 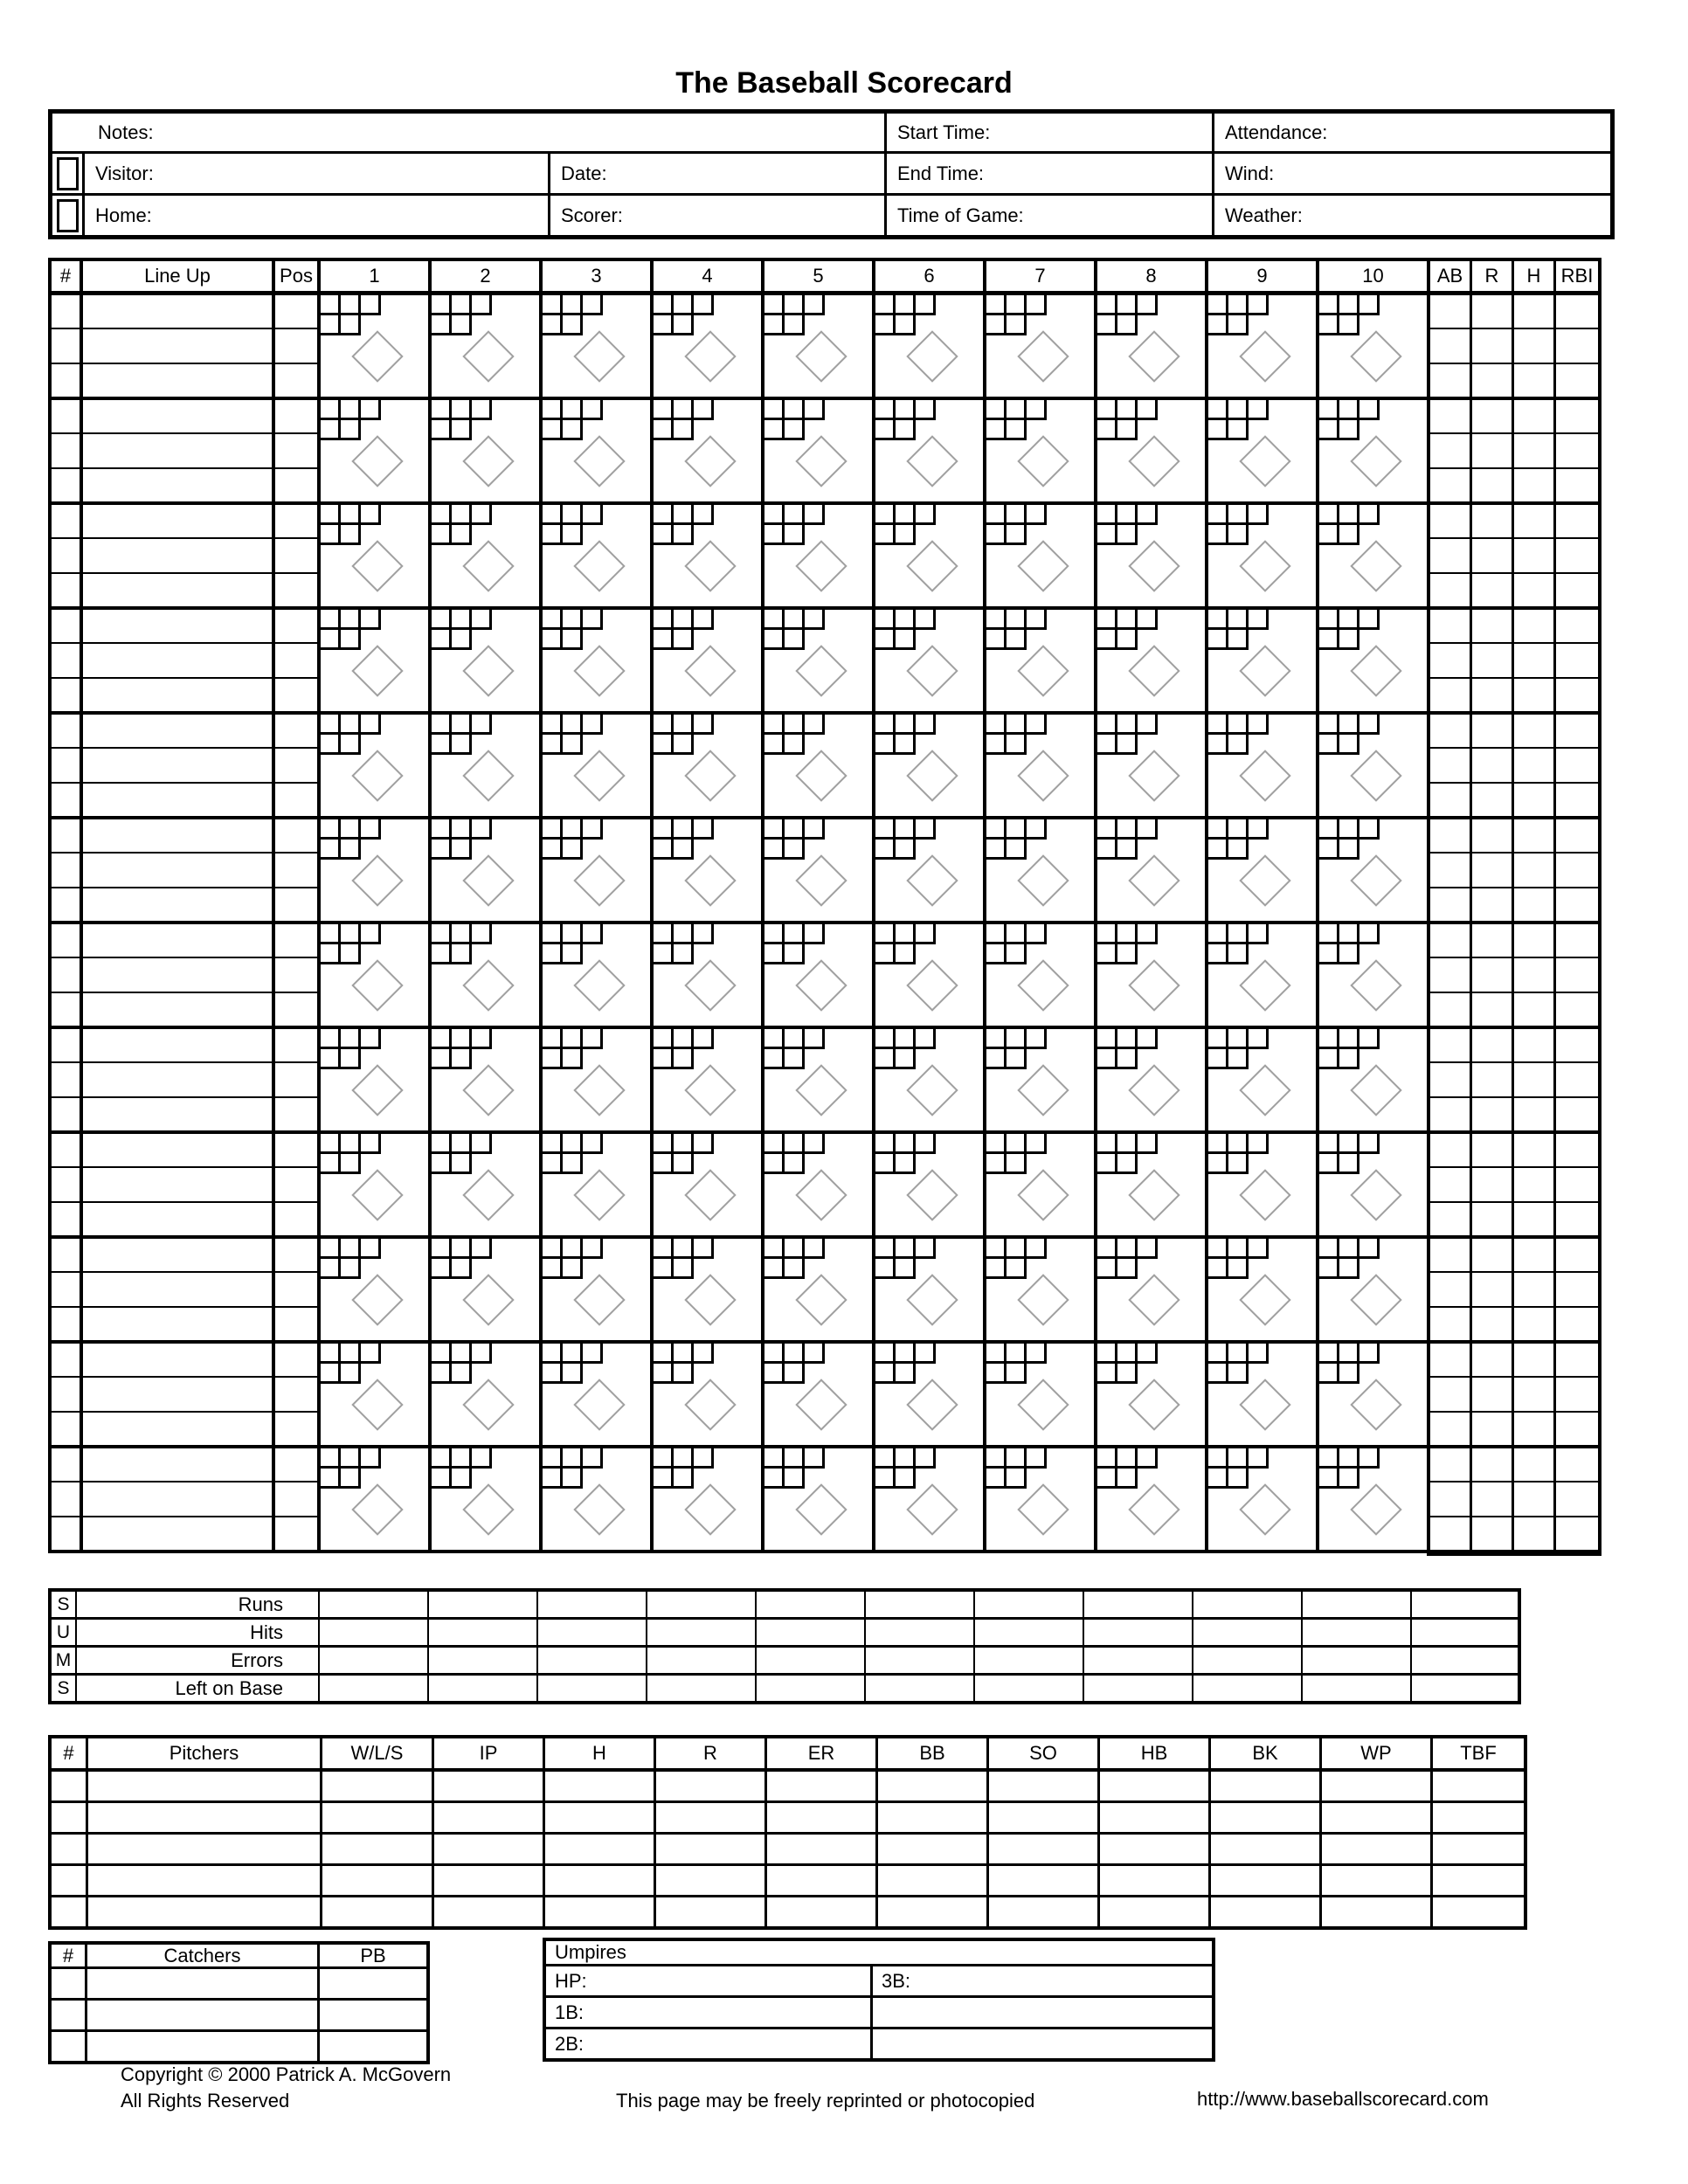 I want to click on pitchers-col-tbf: TBF, so click(x=1478, y=1753).